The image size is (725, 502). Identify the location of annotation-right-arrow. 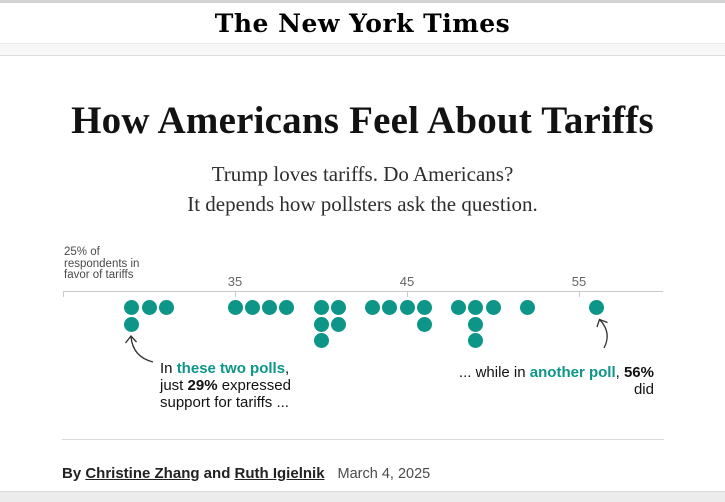
(602, 333).